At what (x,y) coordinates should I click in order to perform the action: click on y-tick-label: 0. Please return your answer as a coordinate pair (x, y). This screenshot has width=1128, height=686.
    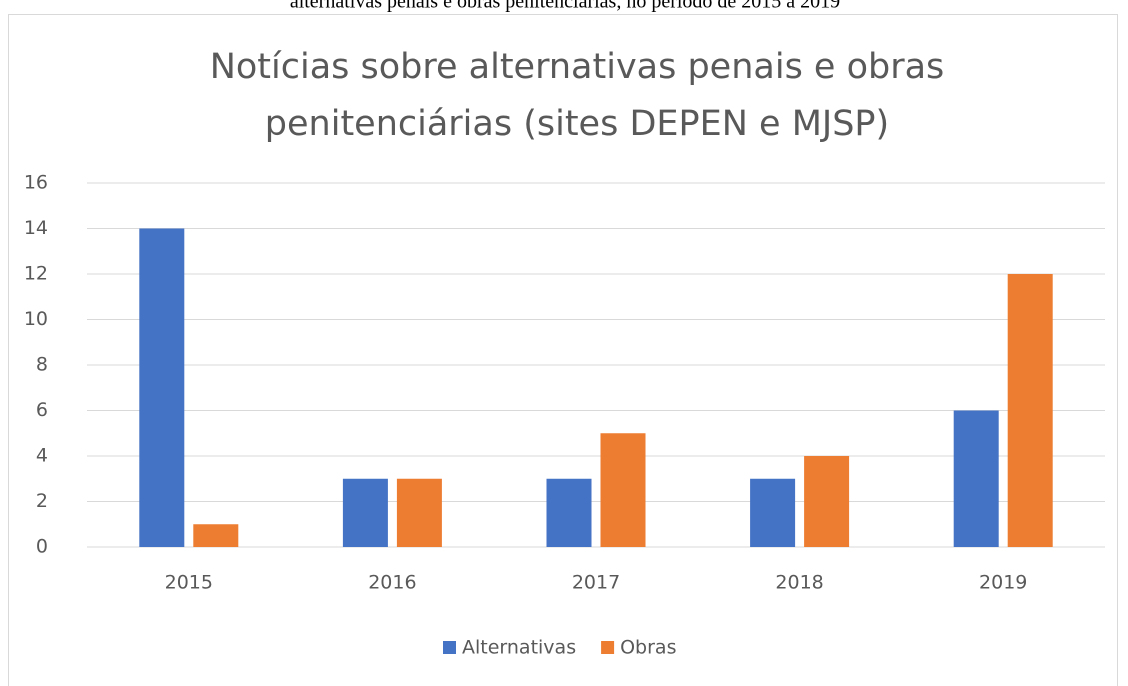
    Looking at the image, I should click on (42, 547).